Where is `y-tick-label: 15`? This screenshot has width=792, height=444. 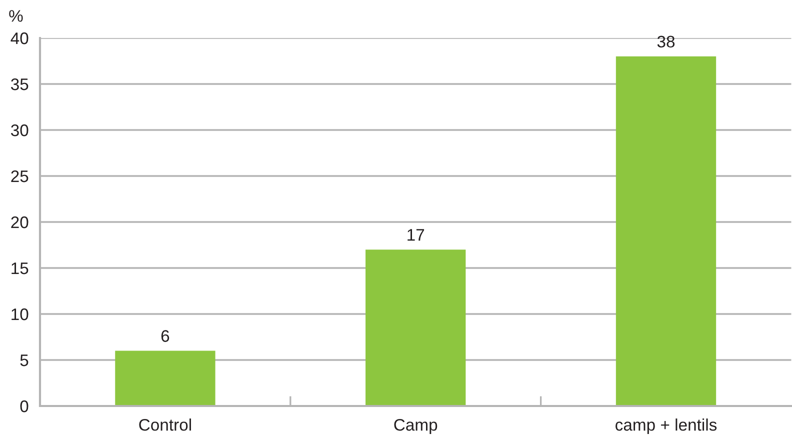
y-tick-label: 15 is located at coordinates (20, 268).